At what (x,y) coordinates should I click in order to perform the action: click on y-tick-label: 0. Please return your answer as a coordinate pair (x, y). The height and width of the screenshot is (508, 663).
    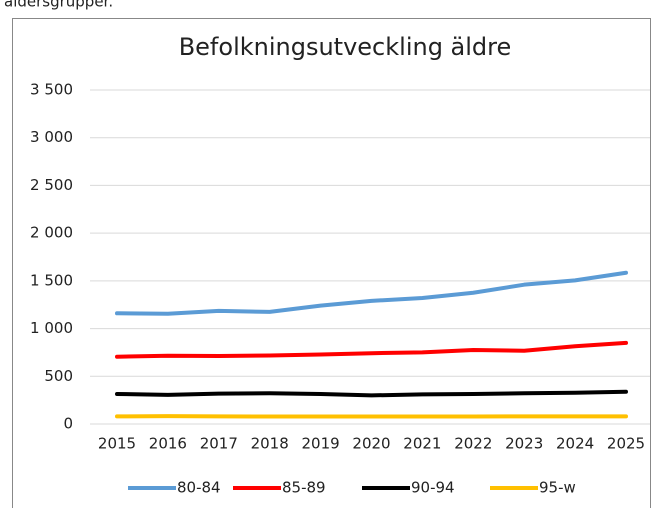
    Looking at the image, I should click on (68, 424).